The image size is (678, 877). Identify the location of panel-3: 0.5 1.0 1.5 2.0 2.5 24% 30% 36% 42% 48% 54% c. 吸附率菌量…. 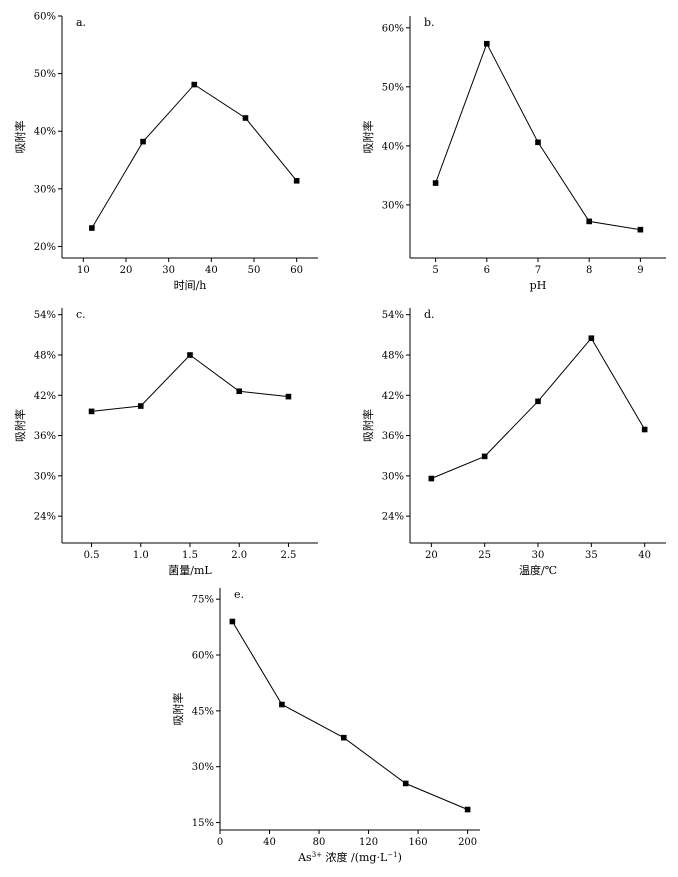
(165, 442).